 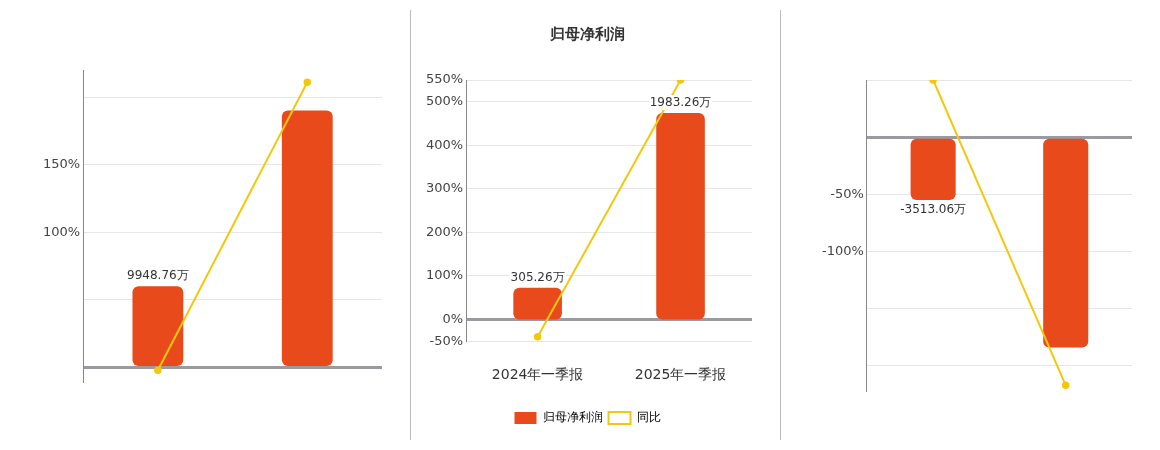 I want to click on legend-label: 归母净利润, so click(x=572, y=417).